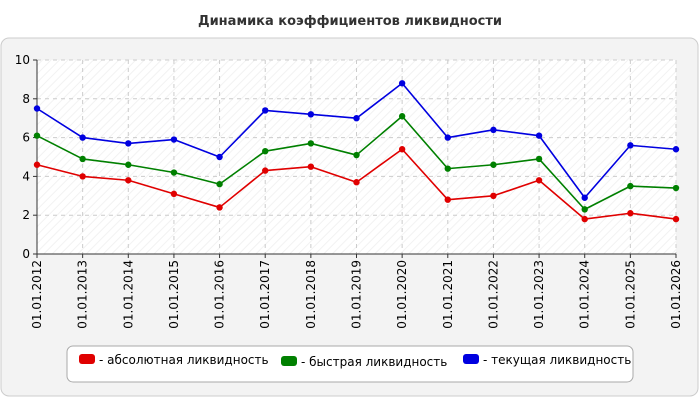  Describe the element at coordinates (26, 138) in the screenshot. I see `y-tick-label: 6` at that location.